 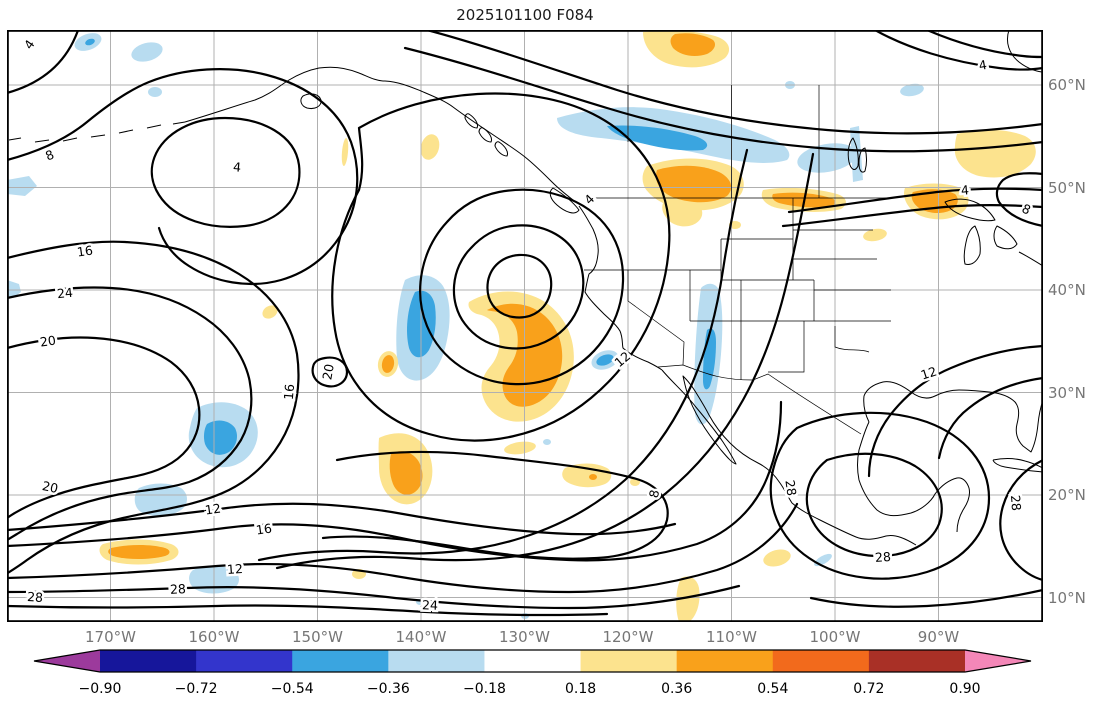 What do you see at coordinates (421, 637) in the screenshot?
I see `x-tick-label: 140°W` at bounding box center [421, 637].